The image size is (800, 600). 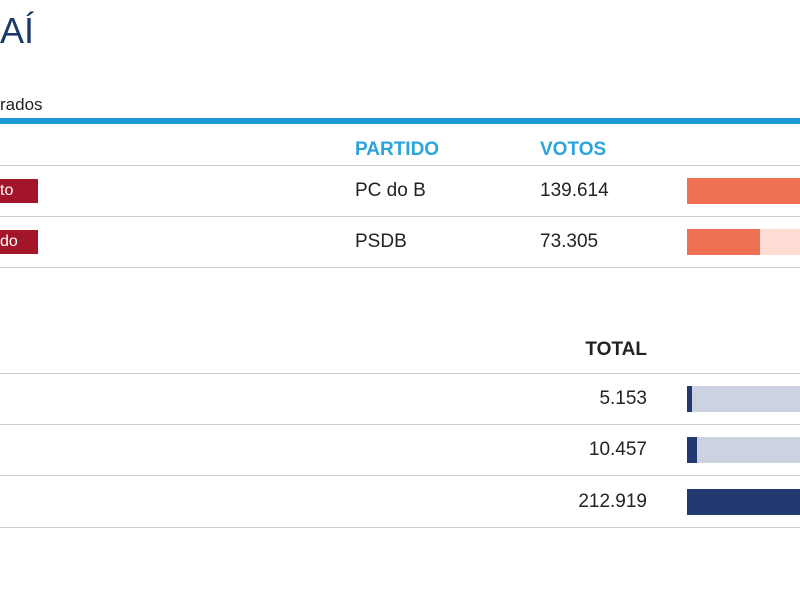 What do you see at coordinates (617, 450) in the screenshot?
I see `total-value: 10.457` at bounding box center [617, 450].